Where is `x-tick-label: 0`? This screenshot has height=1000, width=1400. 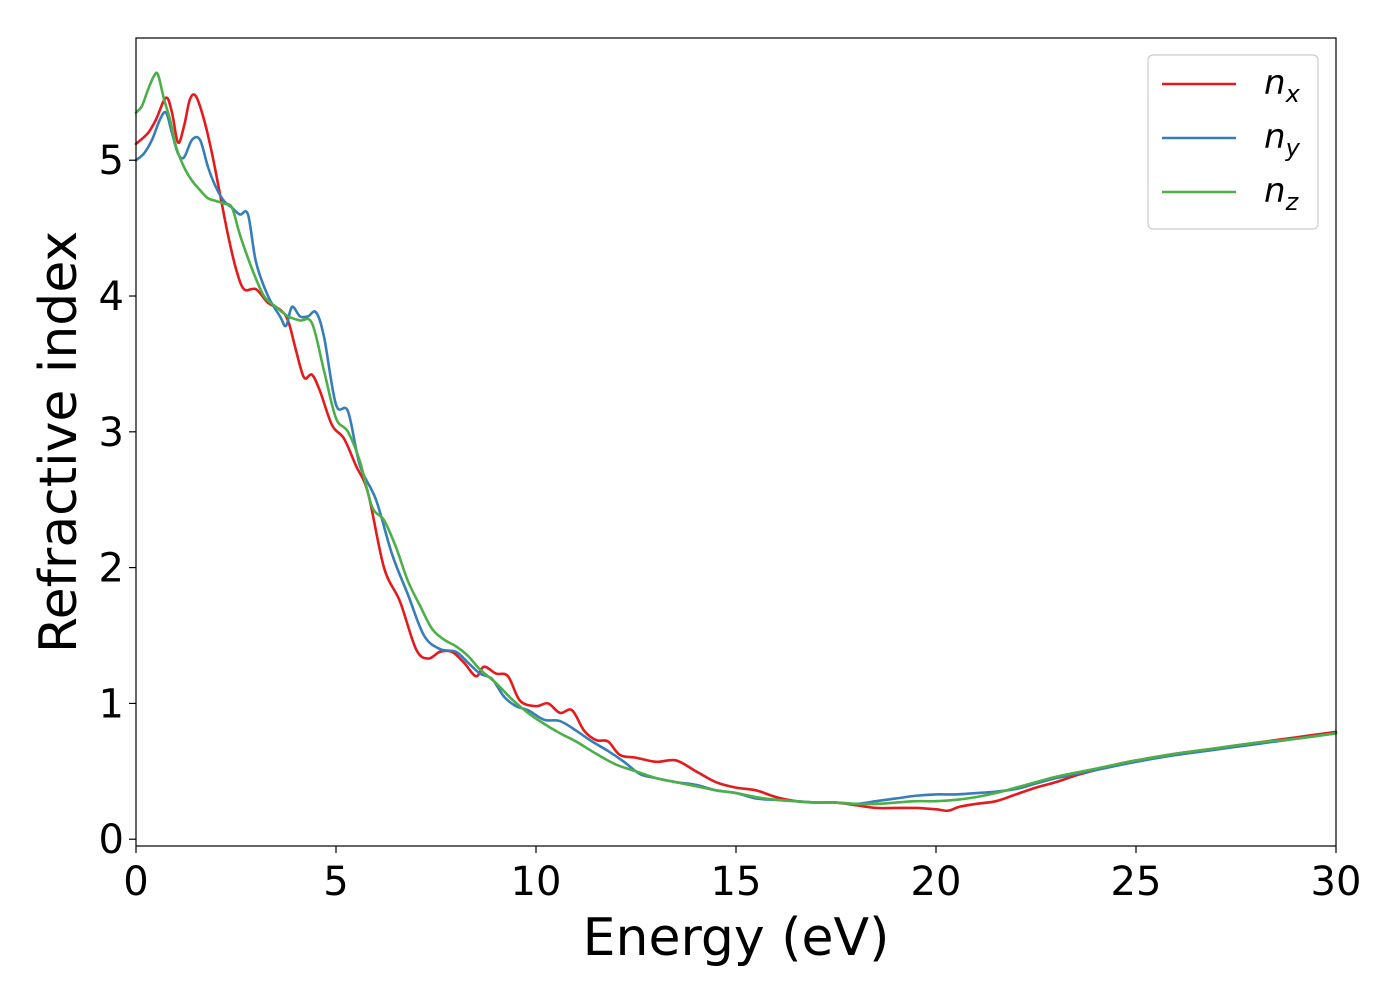 x-tick-label: 0 is located at coordinates (135, 882).